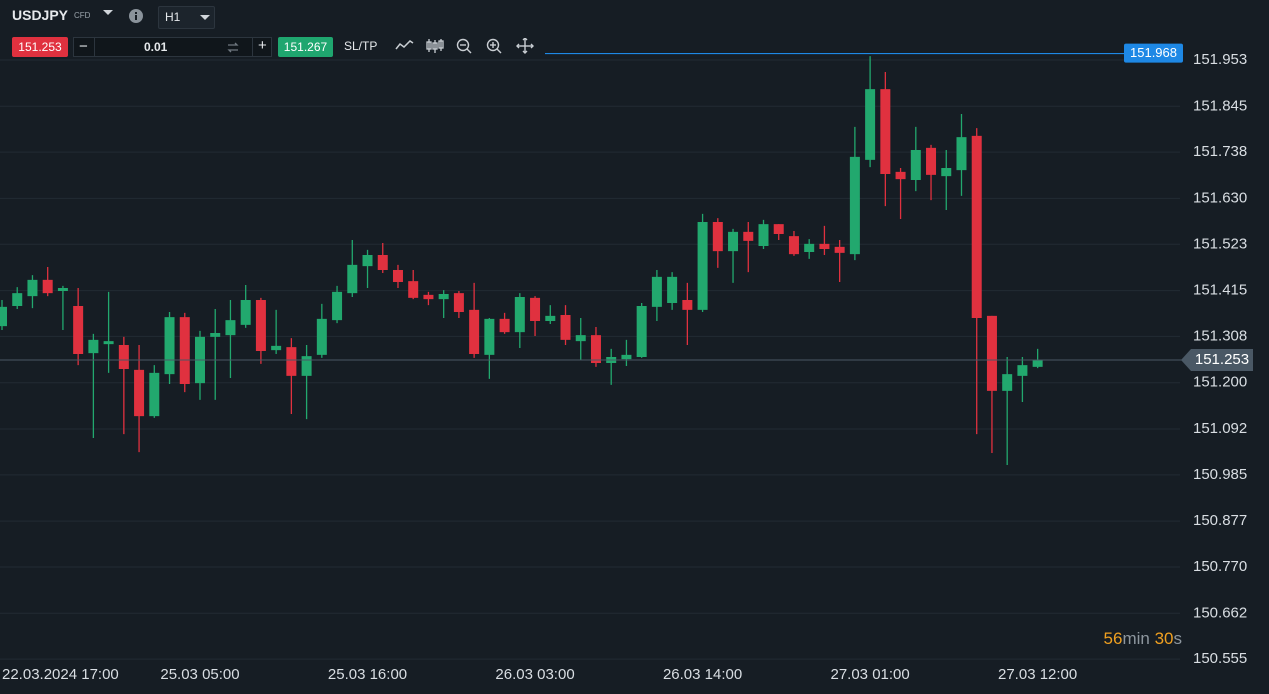 The width and height of the screenshot is (1269, 694). I want to click on x-tick-label: 27.03 01:00, so click(869, 674).